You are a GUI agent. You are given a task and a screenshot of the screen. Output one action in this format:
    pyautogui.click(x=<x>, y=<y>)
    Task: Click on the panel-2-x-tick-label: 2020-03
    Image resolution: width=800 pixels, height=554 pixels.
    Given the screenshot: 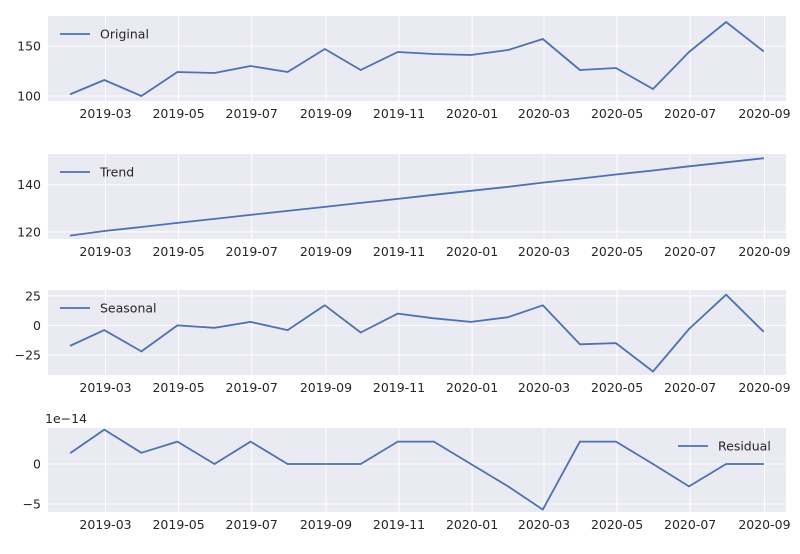 What is the action you would take?
    pyautogui.click(x=544, y=251)
    